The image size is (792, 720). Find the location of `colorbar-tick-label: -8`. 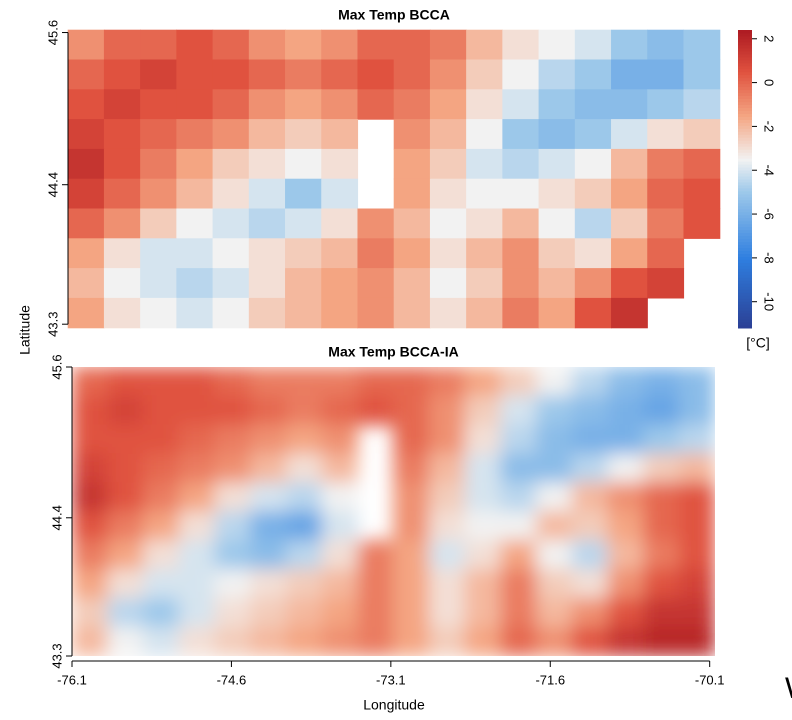

colorbar-tick-label: -8 is located at coordinates (769, 258).